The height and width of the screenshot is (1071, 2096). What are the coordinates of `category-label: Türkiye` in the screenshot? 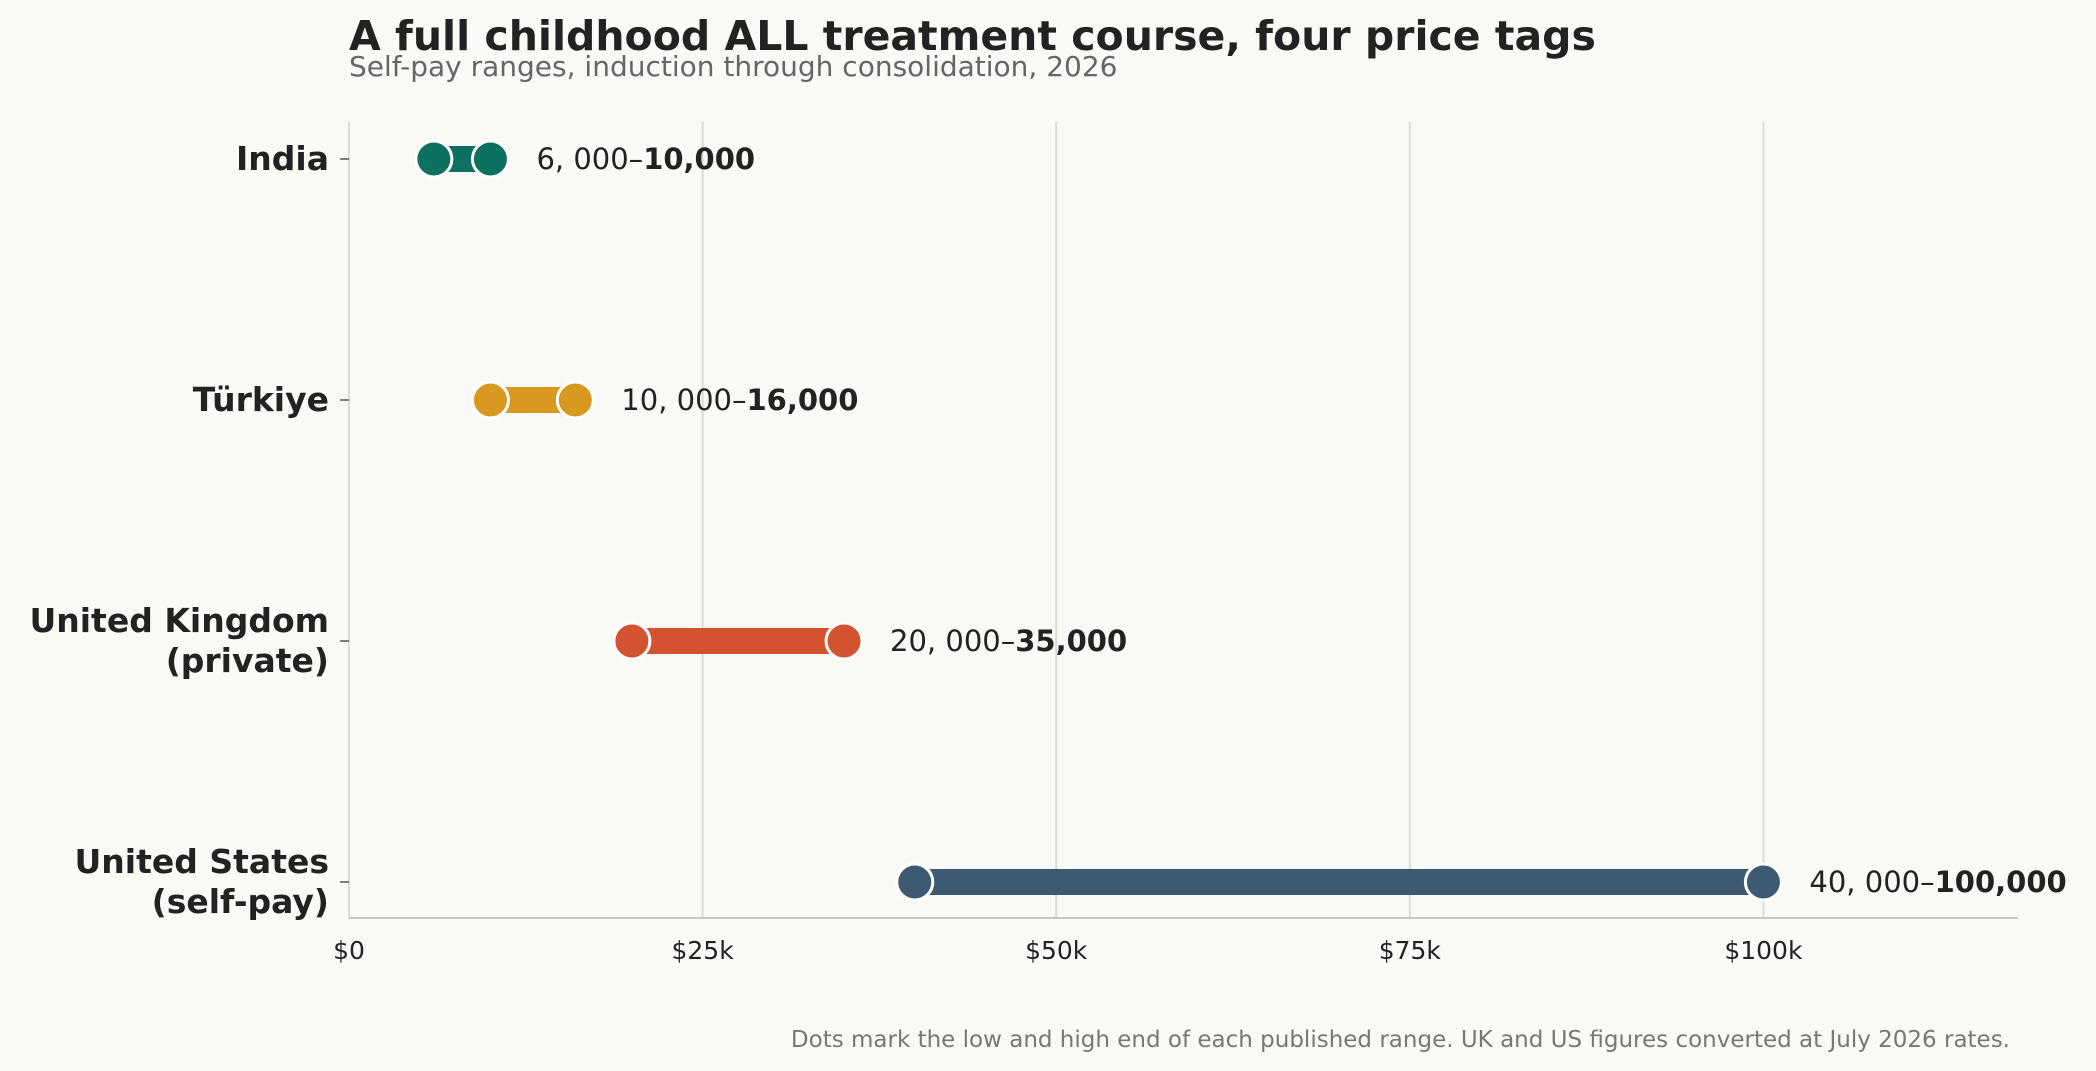 It's located at (261, 399).